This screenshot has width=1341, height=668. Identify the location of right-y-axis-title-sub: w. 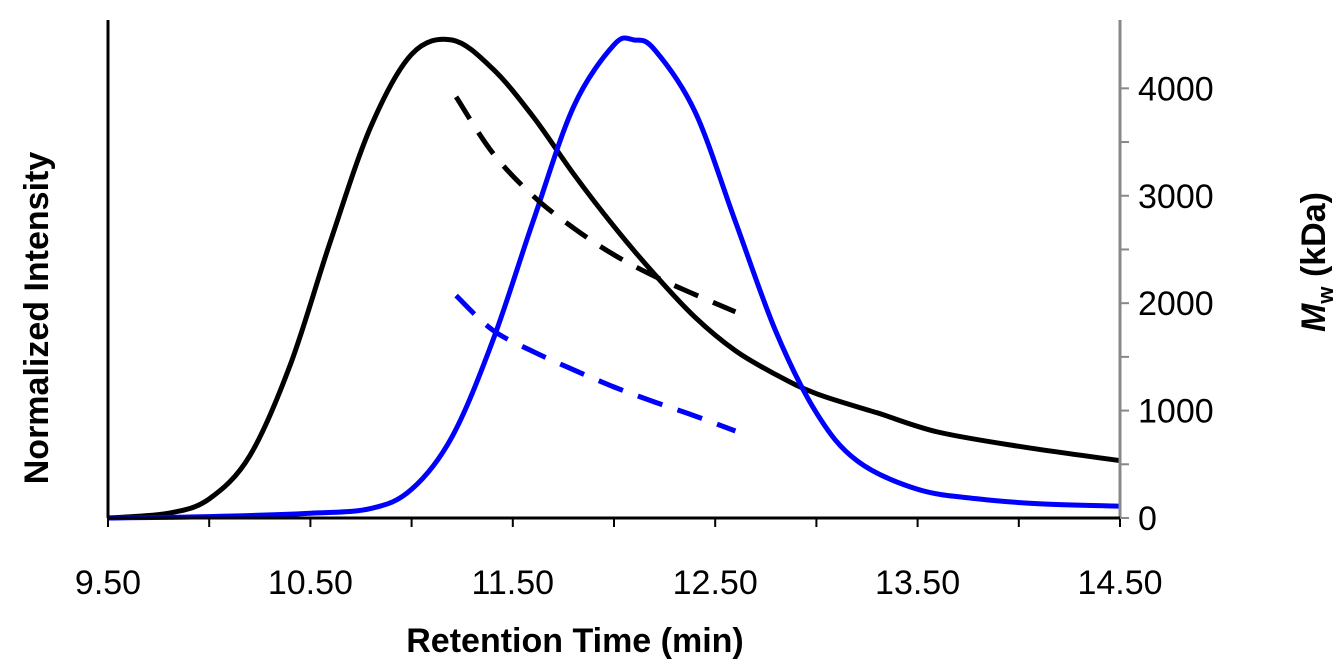
(1325, 295).